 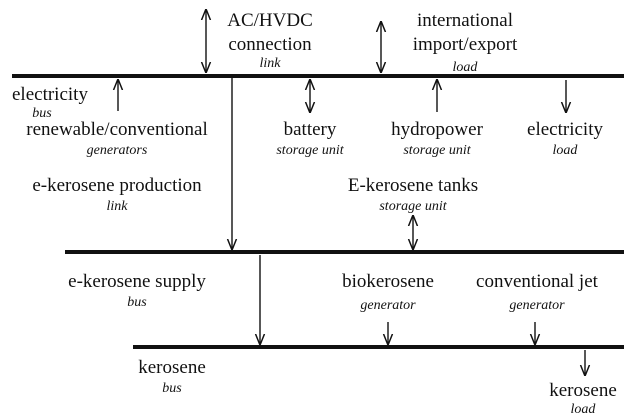 I want to click on node-label: e-kerosene supply, so click(x=137, y=281).